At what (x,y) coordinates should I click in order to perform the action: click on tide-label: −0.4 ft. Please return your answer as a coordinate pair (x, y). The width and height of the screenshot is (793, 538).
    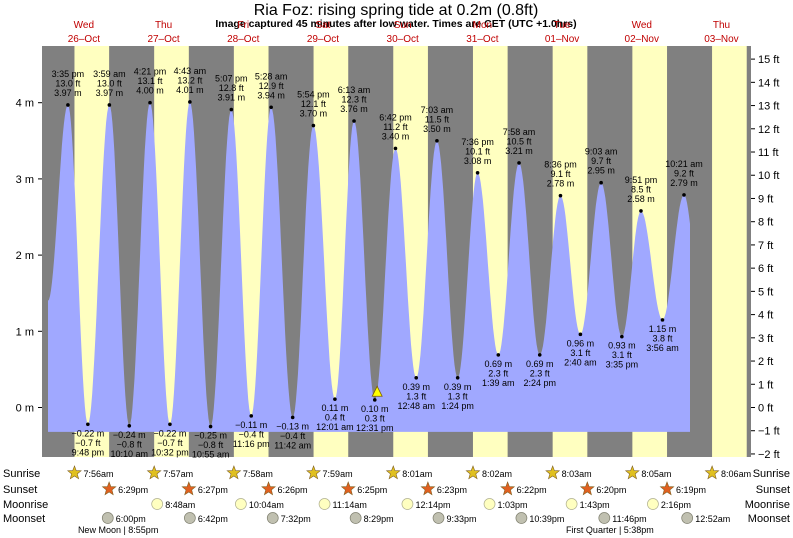
    Looking at the image, I should click on (252, 434).